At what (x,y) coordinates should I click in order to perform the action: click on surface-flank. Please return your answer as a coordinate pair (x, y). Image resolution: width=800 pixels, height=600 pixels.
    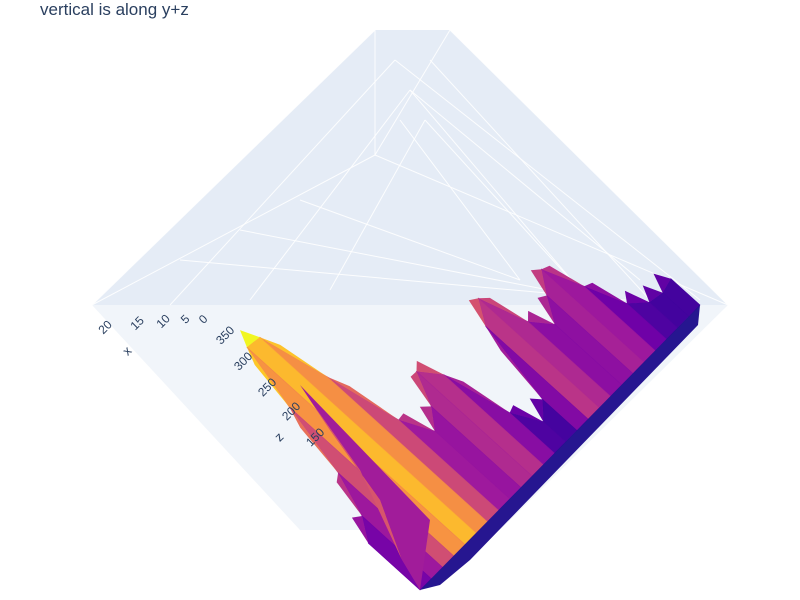
    Looking at the image, I should click on (365, 487).